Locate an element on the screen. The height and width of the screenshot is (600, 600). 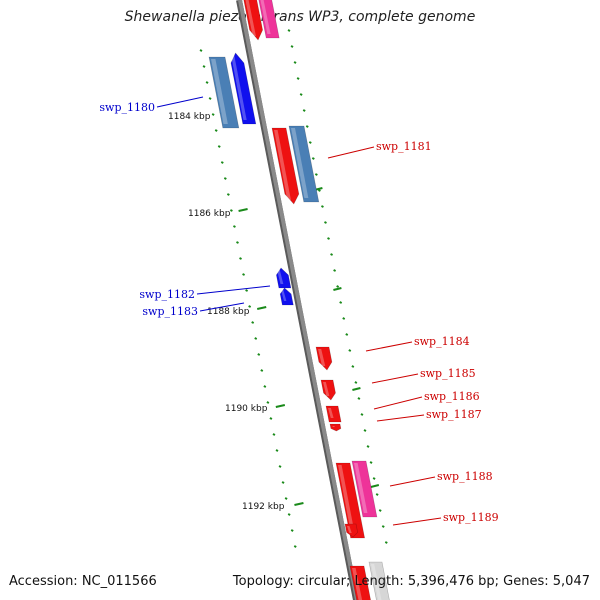
tick-label-1184: 1184 kbp is located at coordinates (189, 117).